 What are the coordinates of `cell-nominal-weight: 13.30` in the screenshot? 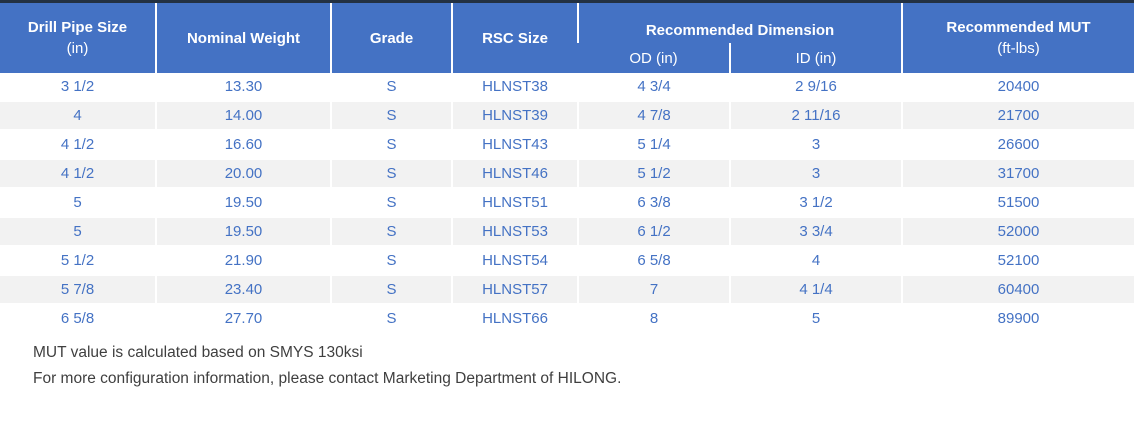 It's located at (243, 87).